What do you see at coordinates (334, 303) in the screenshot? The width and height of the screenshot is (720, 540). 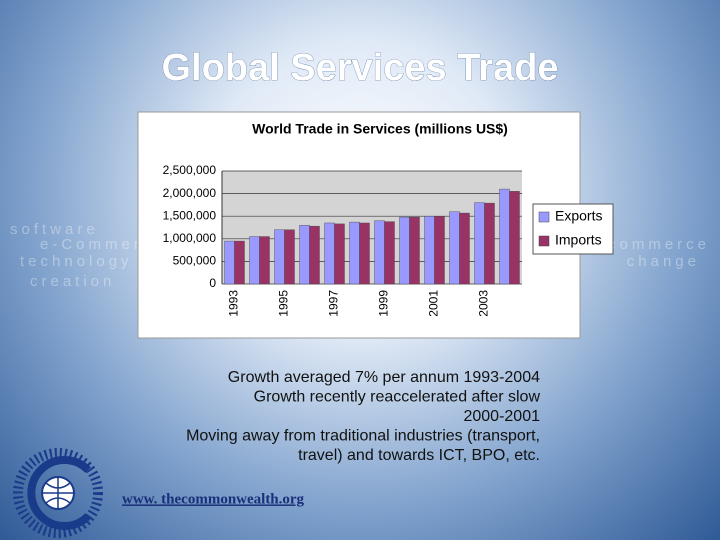 I see `x-tick-label: 1997` at bounding box center [334, 303].